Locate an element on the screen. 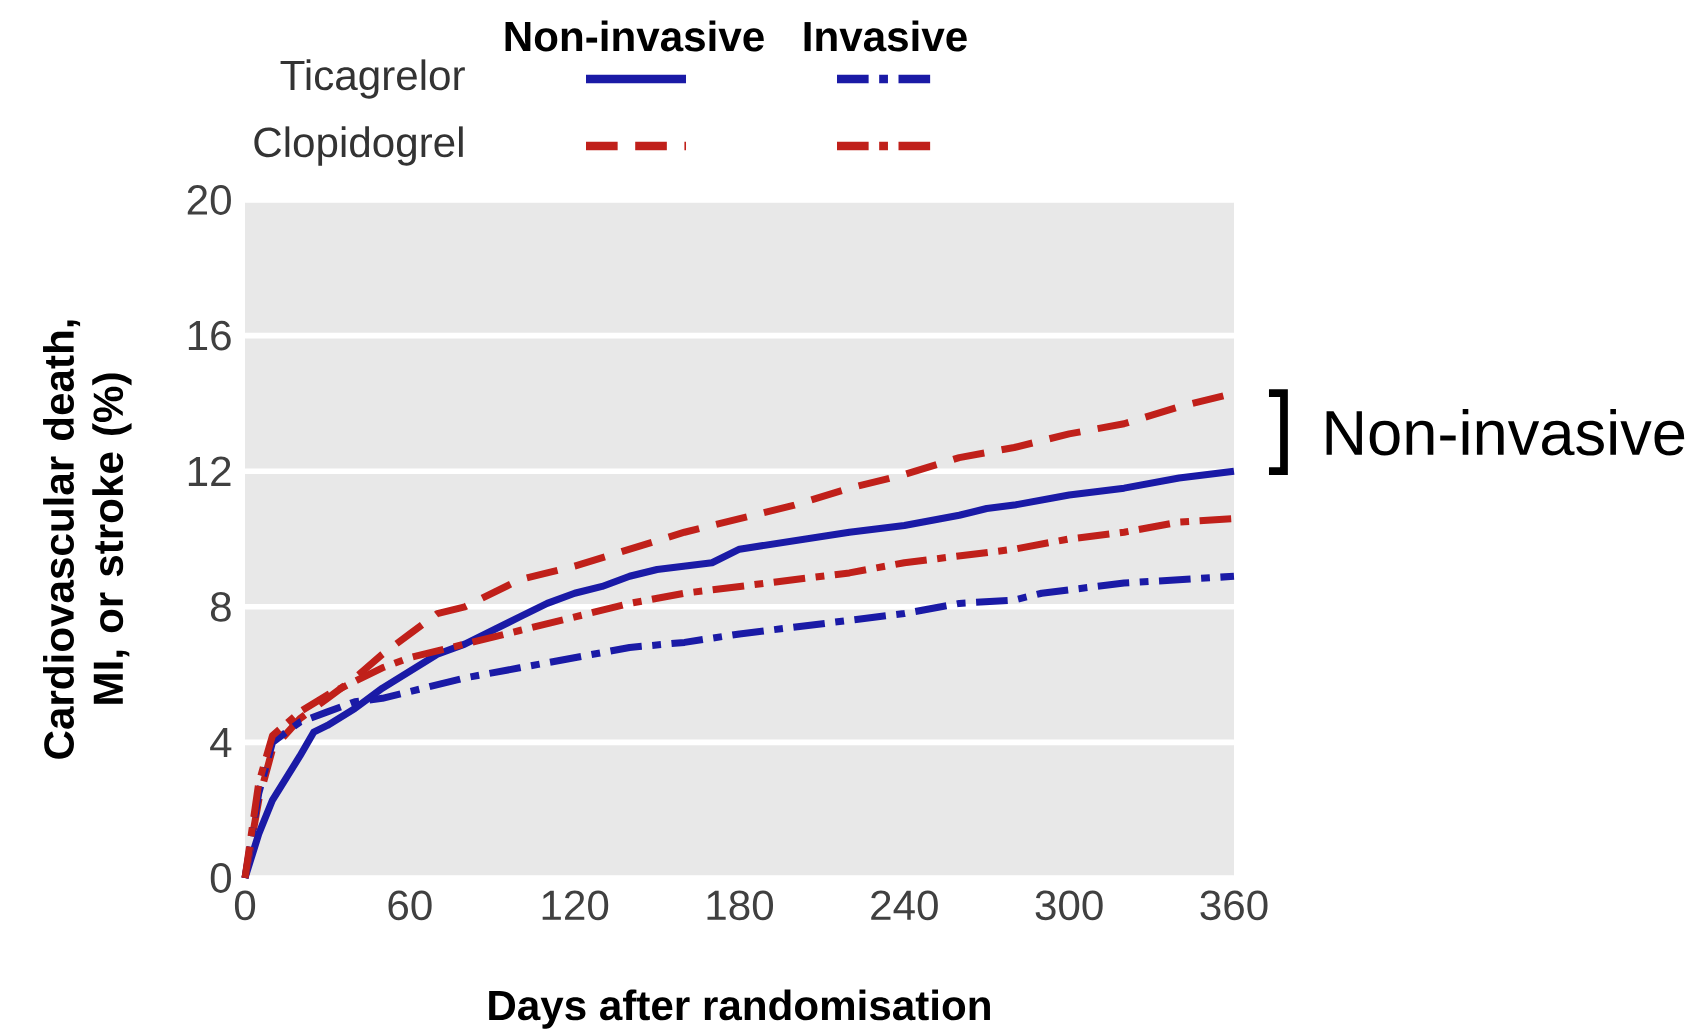 The image size is (1693, 1036). x-tick-label: 240 is located at coordinates (904, 905).